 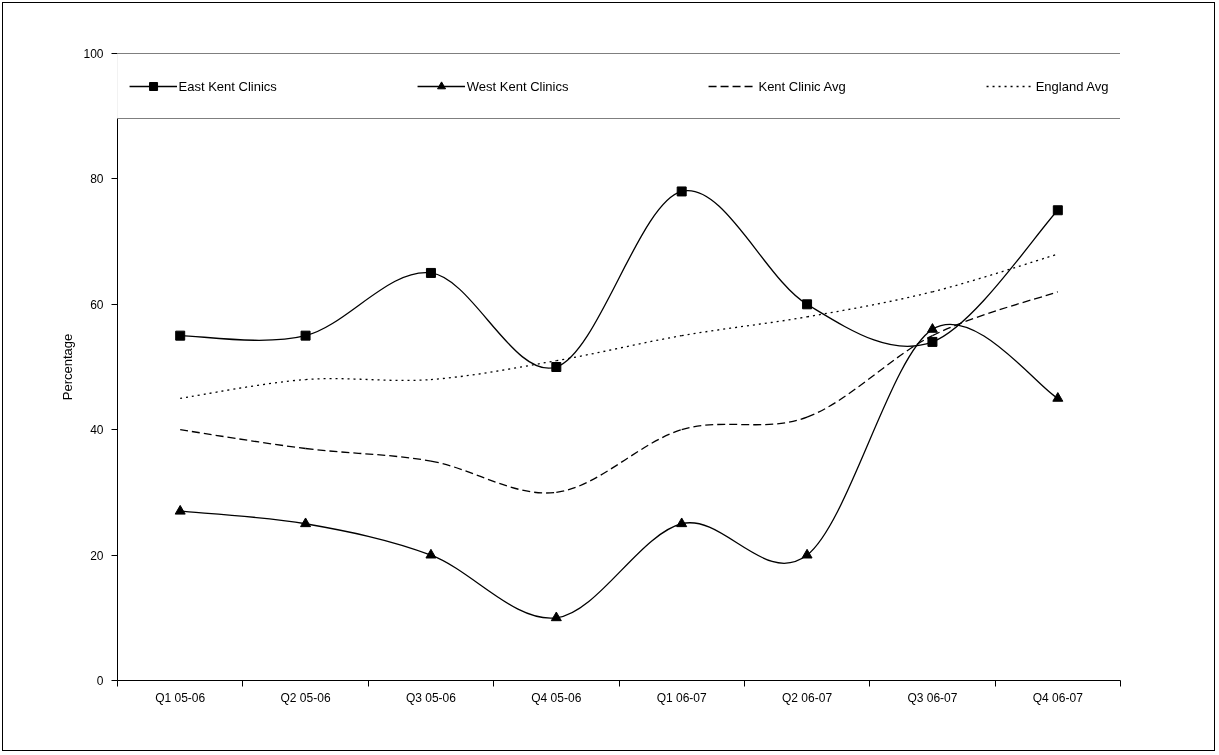 I want to click on x-tick-label: Q4 05-06, so click(x=556, y=697).